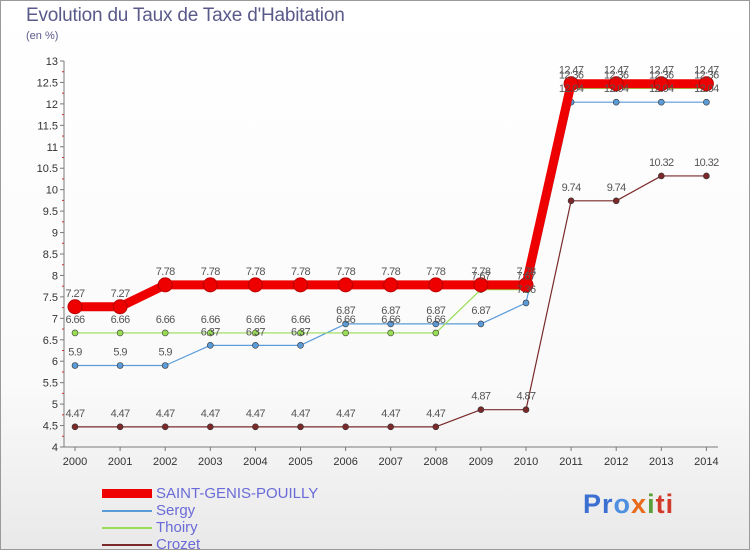 The height and width of the screenshot is (553, 750). Describe the element at coordinates (55, 405) in the screenshot. I see `y-tick-label: 5` at that location.